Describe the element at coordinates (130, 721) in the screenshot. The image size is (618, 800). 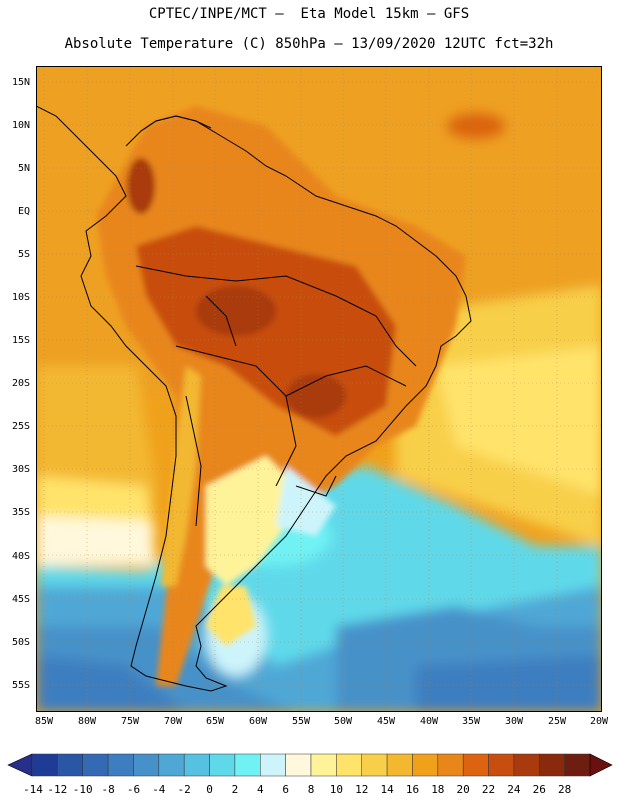
I see `lon-label-75w: 75W` at that location.